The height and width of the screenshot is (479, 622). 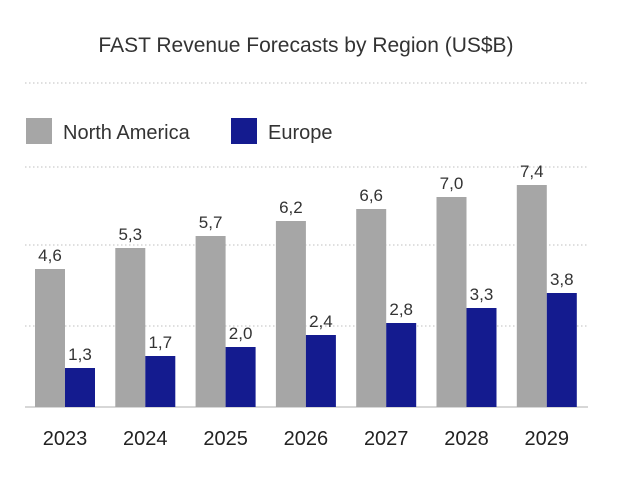 What do you see at coordinates (482, 294) in the screenshot?
I see `data-label-europe-2028: 3,3` at bounding box center [482, 294].